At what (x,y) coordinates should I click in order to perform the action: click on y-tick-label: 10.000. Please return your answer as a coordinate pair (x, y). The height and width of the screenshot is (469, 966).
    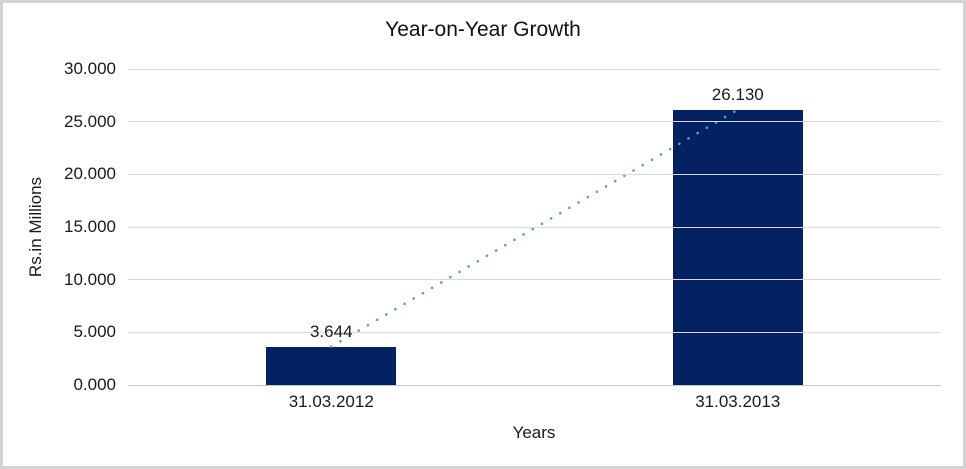
    Looking at the image, I should click on (90, 279).